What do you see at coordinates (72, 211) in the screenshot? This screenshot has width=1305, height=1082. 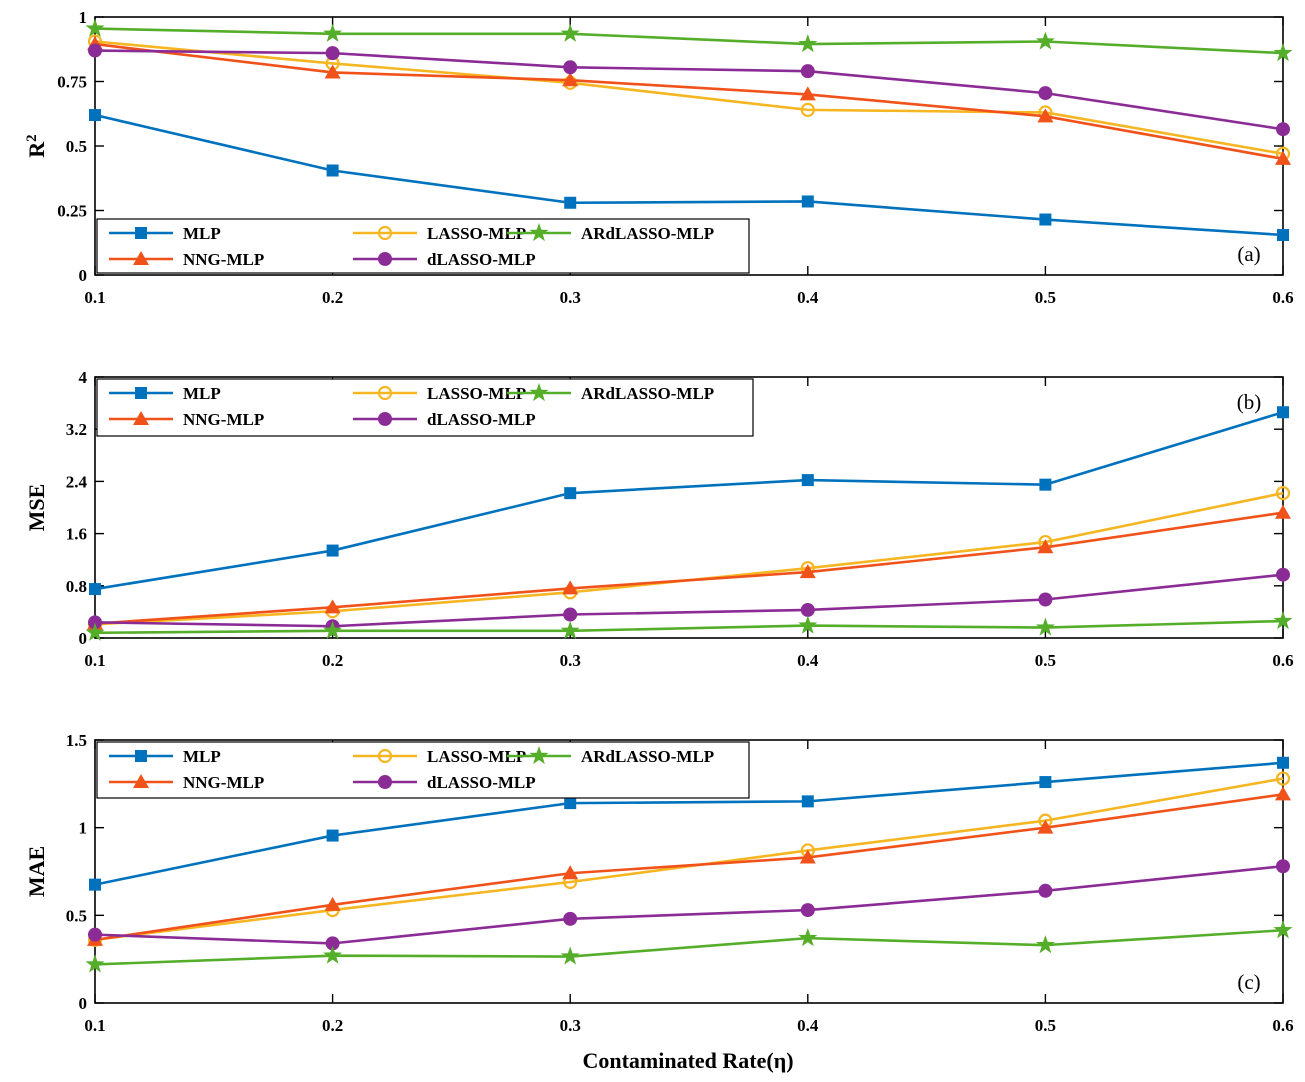 I see `y-tick-label: 0.25` at bounding box center [72, 211].